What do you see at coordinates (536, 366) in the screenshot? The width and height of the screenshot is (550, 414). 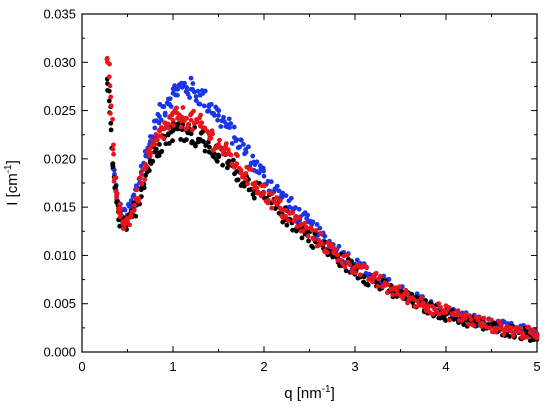 I see `x-tick-label: 5` at bounding box center [536, 366].